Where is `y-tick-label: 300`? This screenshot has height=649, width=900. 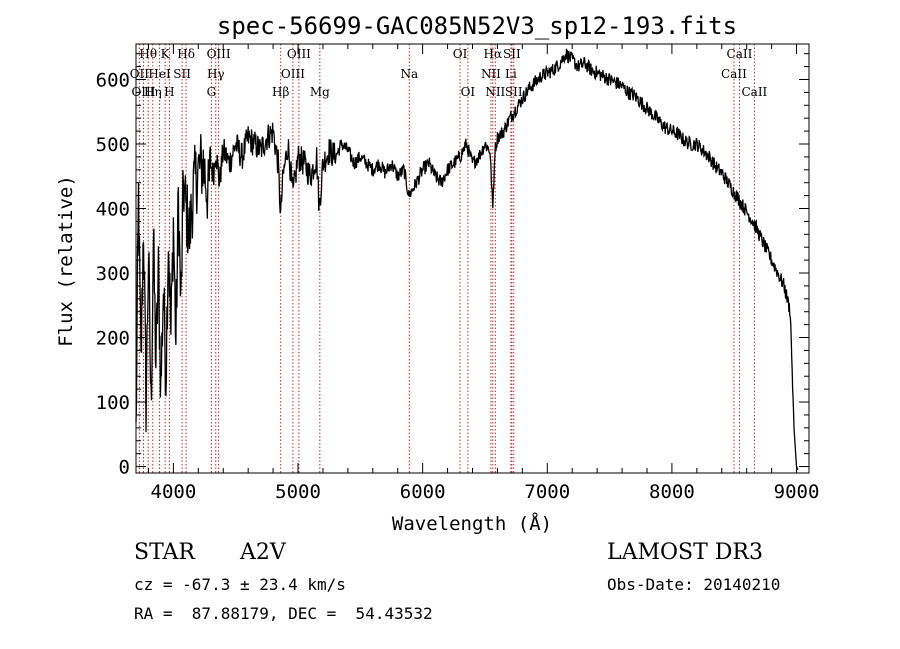
y-tick-label: 300 is located at coordinates (113, 274).